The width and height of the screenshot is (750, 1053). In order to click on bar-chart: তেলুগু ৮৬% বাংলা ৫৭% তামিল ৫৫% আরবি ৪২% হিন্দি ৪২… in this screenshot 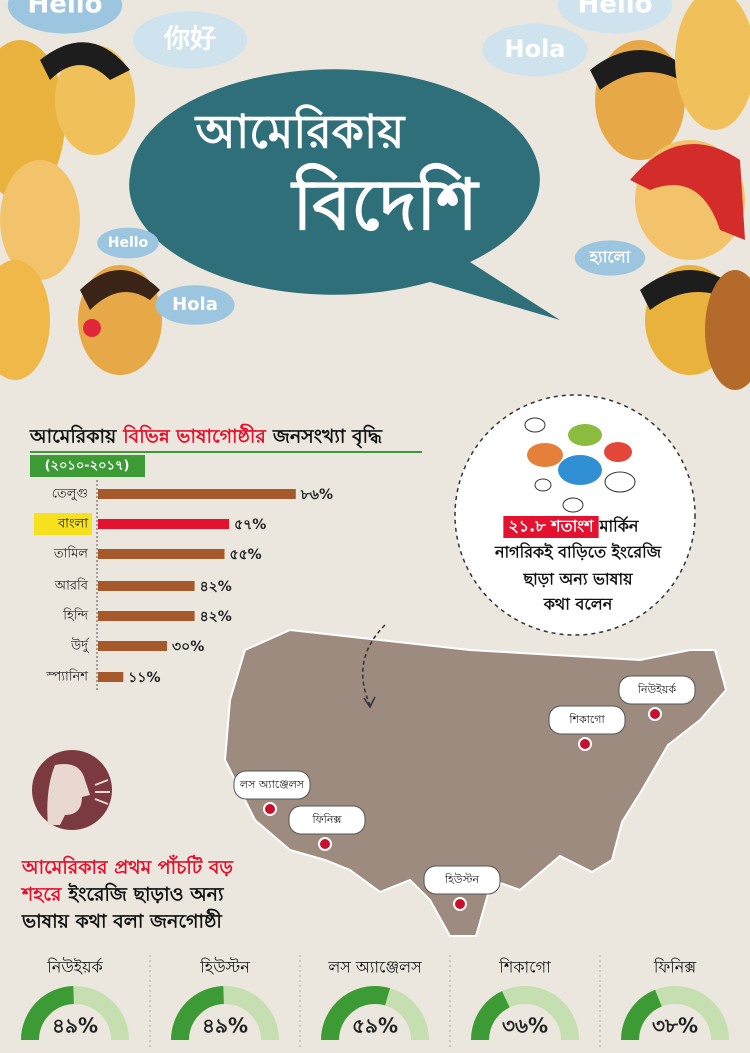, I will do `click(183, 586)`.